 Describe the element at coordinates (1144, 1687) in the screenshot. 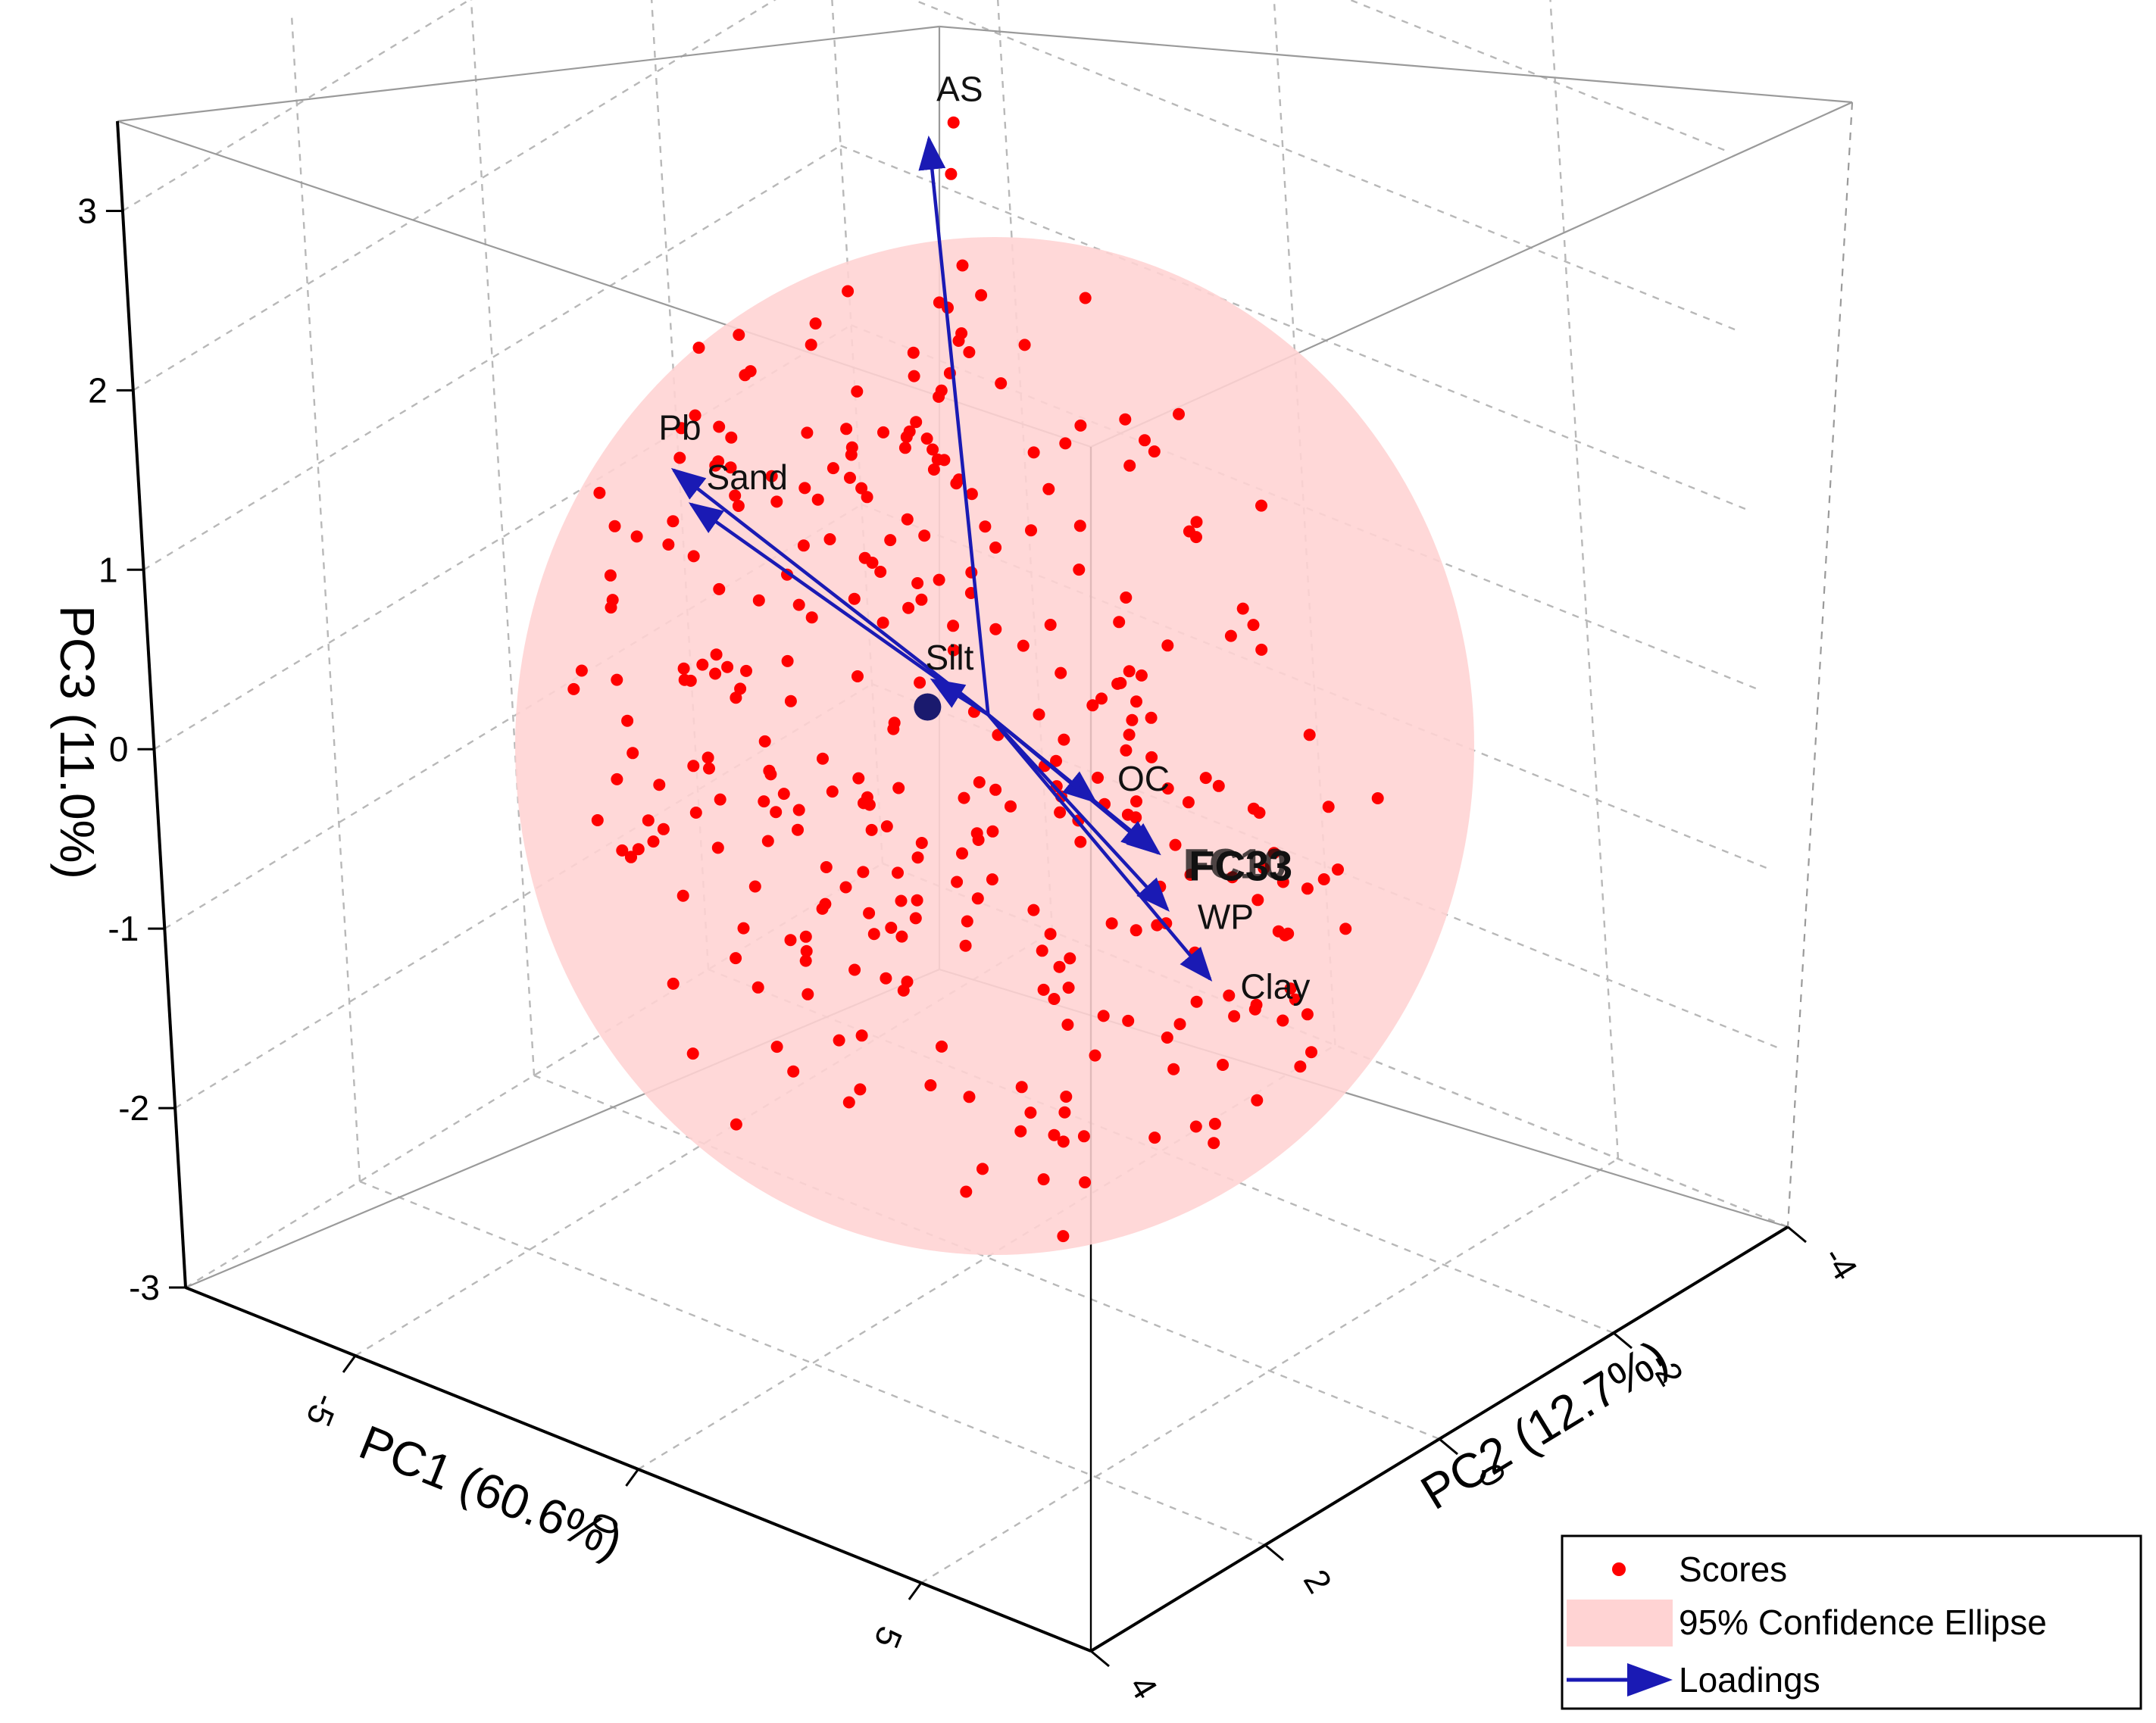

I see `y-tick-label: 4` at that location.